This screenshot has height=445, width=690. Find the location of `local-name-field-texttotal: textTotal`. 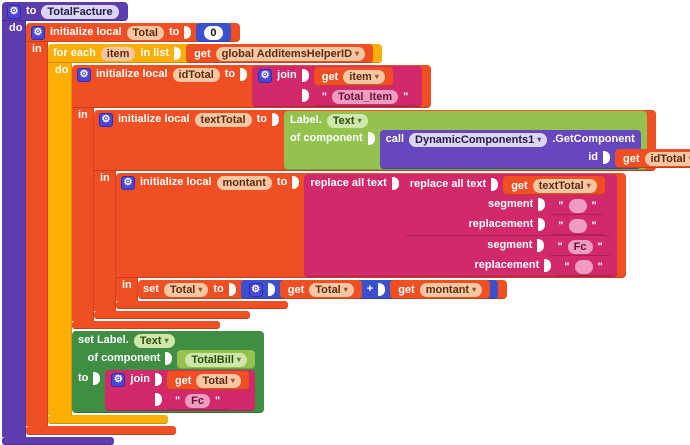

local-name-field-texttotal: textTotal is located at coordinates (223, 120).